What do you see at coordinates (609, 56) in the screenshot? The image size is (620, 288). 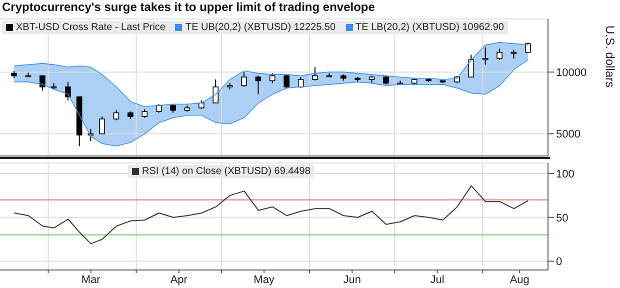 I see `y-axis-title: U.S. dollars` at bounding box center [609, 56].